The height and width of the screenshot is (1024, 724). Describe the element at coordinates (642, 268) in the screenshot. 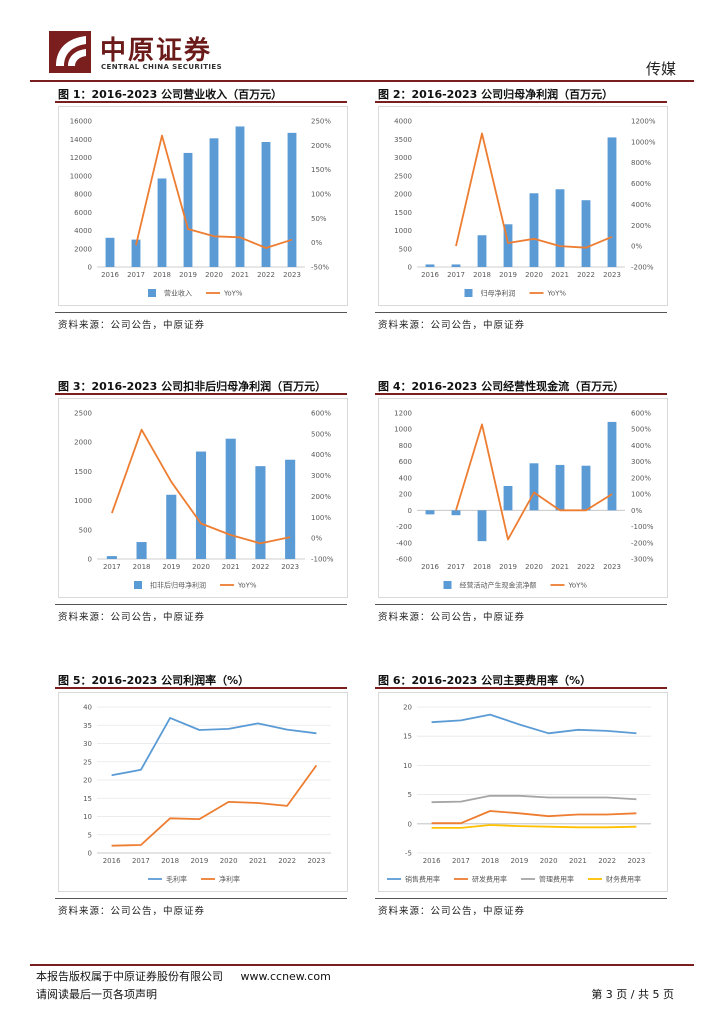

I see `y2-tick-label: -200%` at that location.